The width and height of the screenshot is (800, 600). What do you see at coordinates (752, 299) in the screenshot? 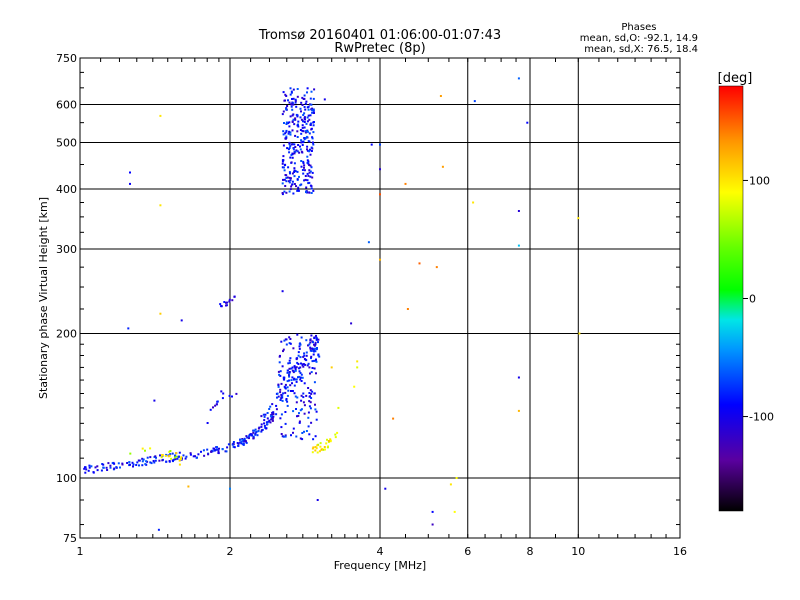
I see `colorbar-tick-label: 0` at bounding box center [752, 299].